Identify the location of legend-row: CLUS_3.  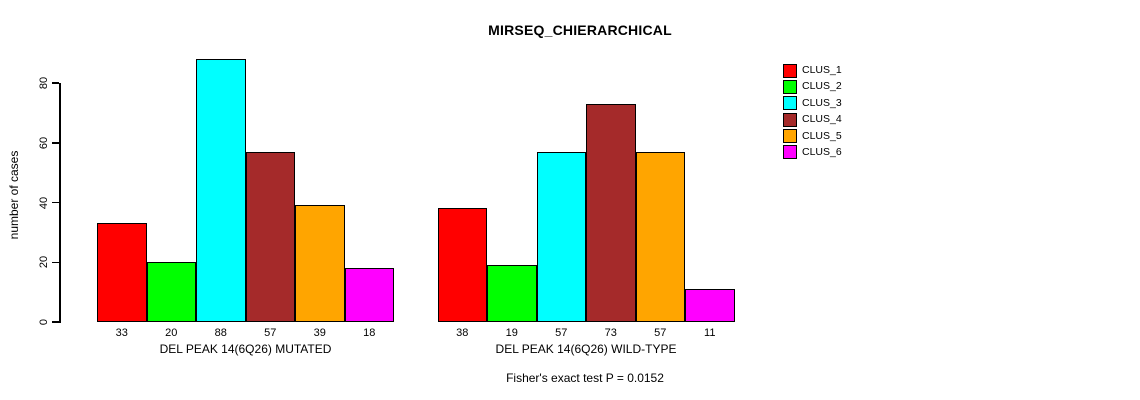
(812, 103).